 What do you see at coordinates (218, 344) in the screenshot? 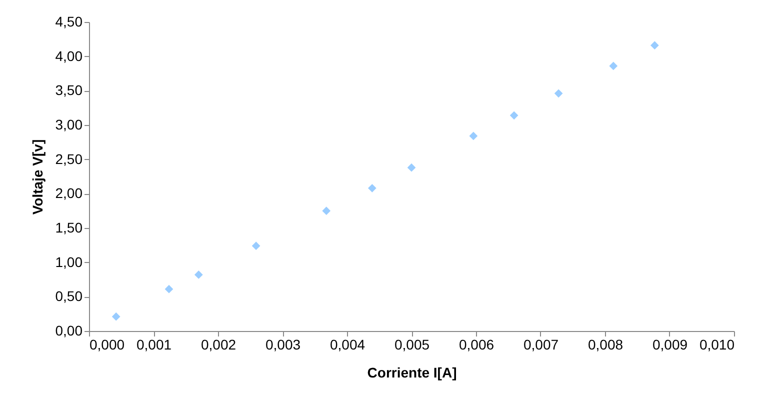
I see `x-tick-label: 0,002` at bounding box center [218, 344].